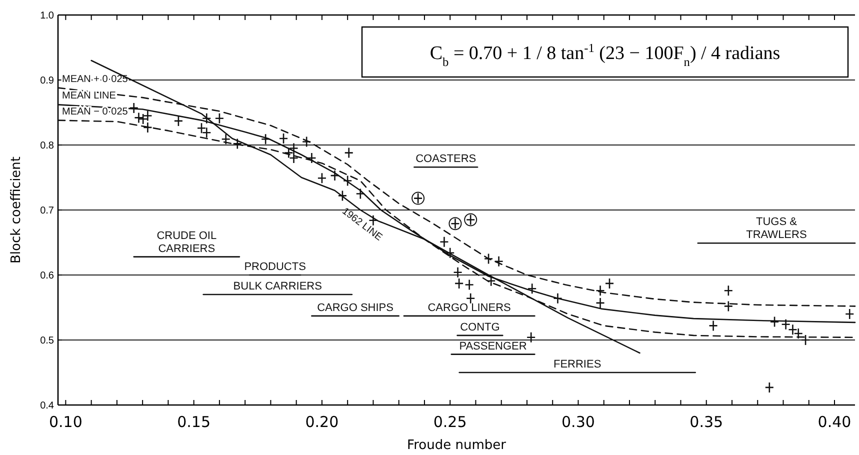 This screenshot has width=859, height=455. Describe the element at coordinates (605, 55) in the screenshot. I see `annotation: C$_{b}$ = 0.70 + 1 / 8 tan$^{-1}$ (23 − 100F$_{n}$) / 4 radians` at that location.